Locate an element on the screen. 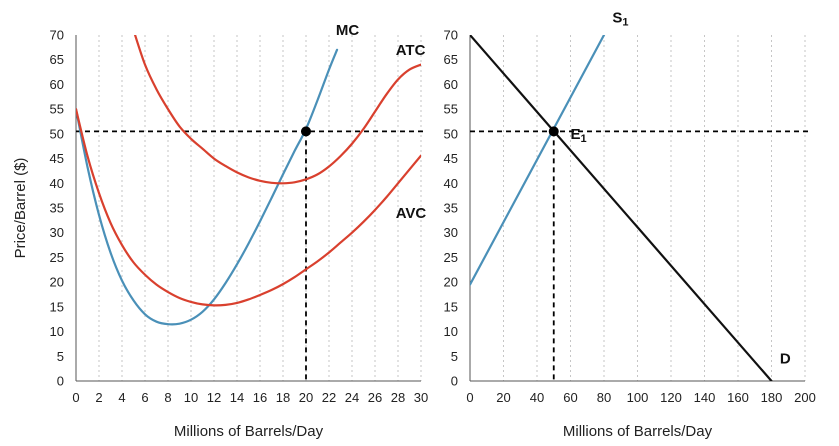 This screenshot has height=446, width=839. x-tick-label: 26 is located at coordinates (375, 397).